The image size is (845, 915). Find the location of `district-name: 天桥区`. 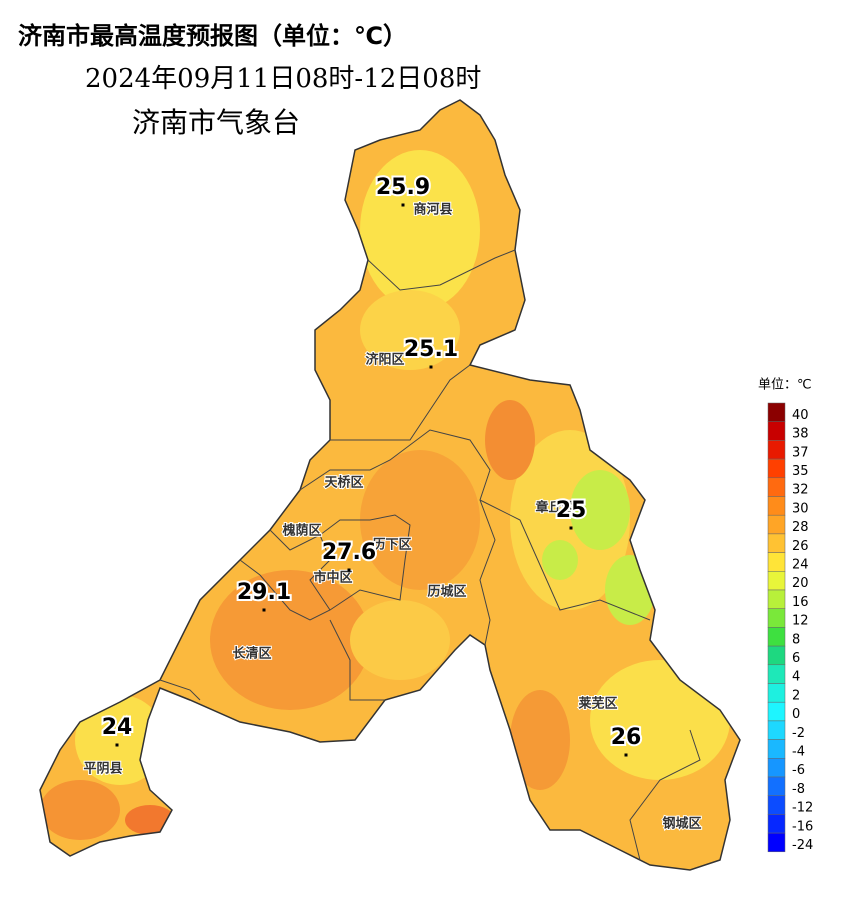

district-name: 天桥区 is located at coordinates (343, 483).